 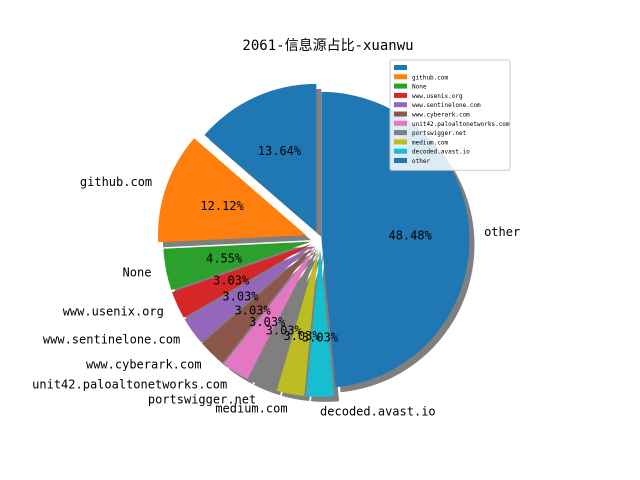 What do you see at coordinates (421, 161) in the screenshot?
I see `legend-entry: other` at bounding box center [421, 161].